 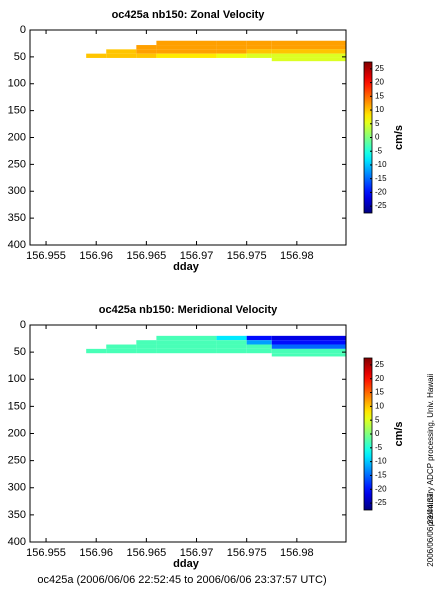 What do you see at coordinates (20, 57) in the screenshot?
I see `y-tick-label: 50` at bounding box center [20, 57].